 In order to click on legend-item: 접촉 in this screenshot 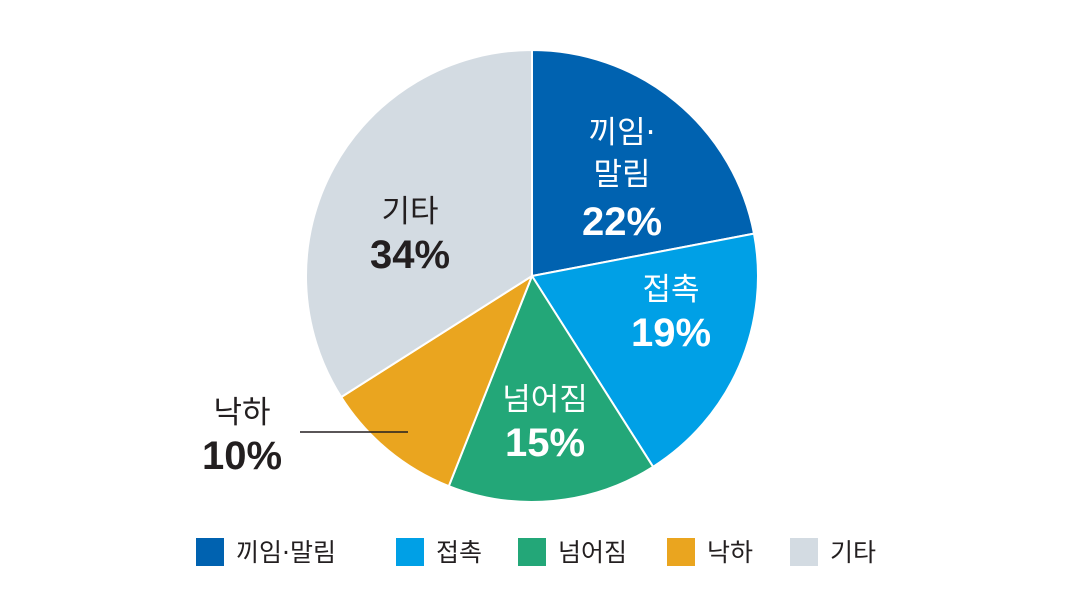, I will do `click(439, 552)`.